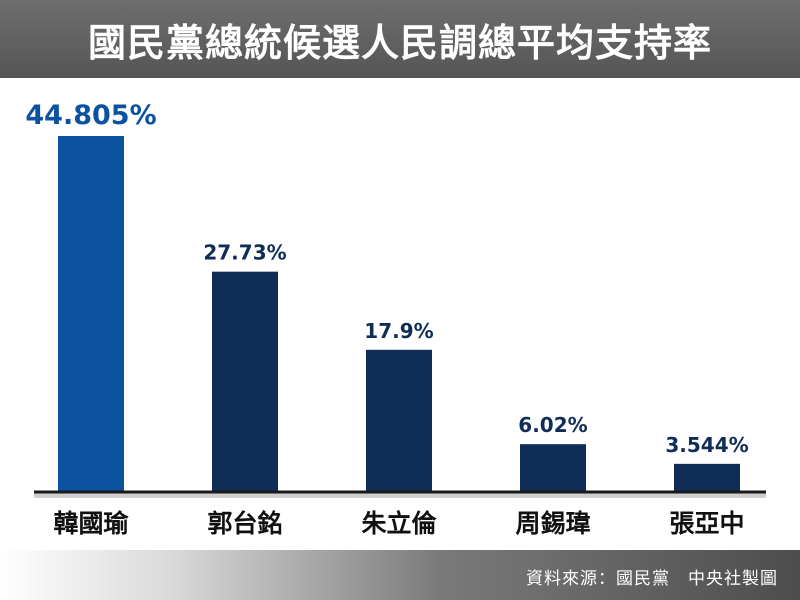 The height and width of the screenshot is (600, 800). What do you see at coordinates (706, 523) in the screenshot?
I see `category-label-5: 張亞中` at bounding box center [706, 523].